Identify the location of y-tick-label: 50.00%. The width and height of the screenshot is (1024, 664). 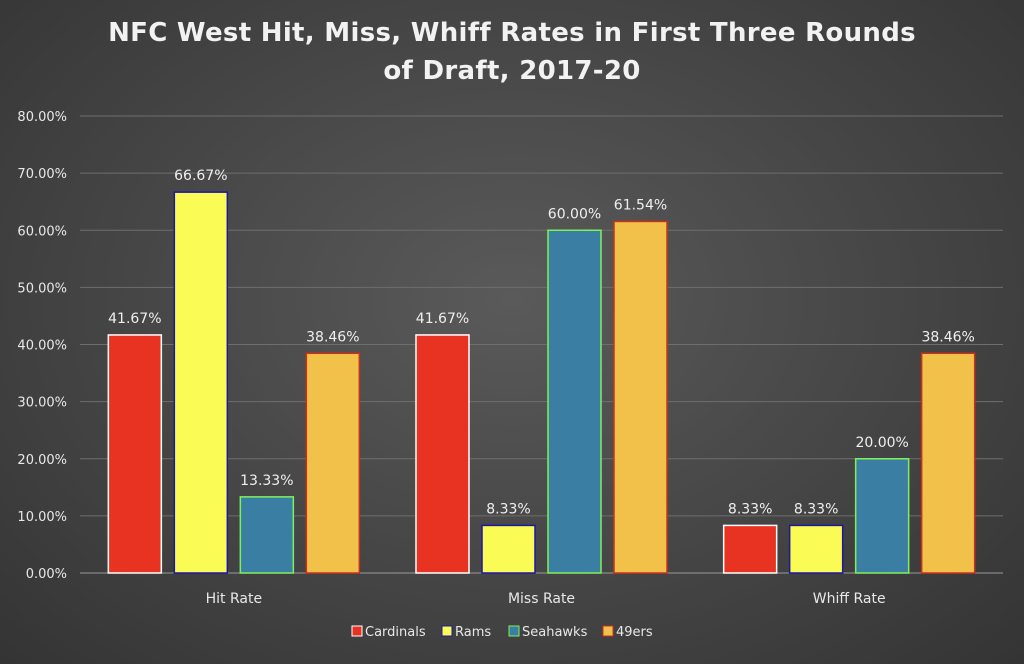
(42, 288).